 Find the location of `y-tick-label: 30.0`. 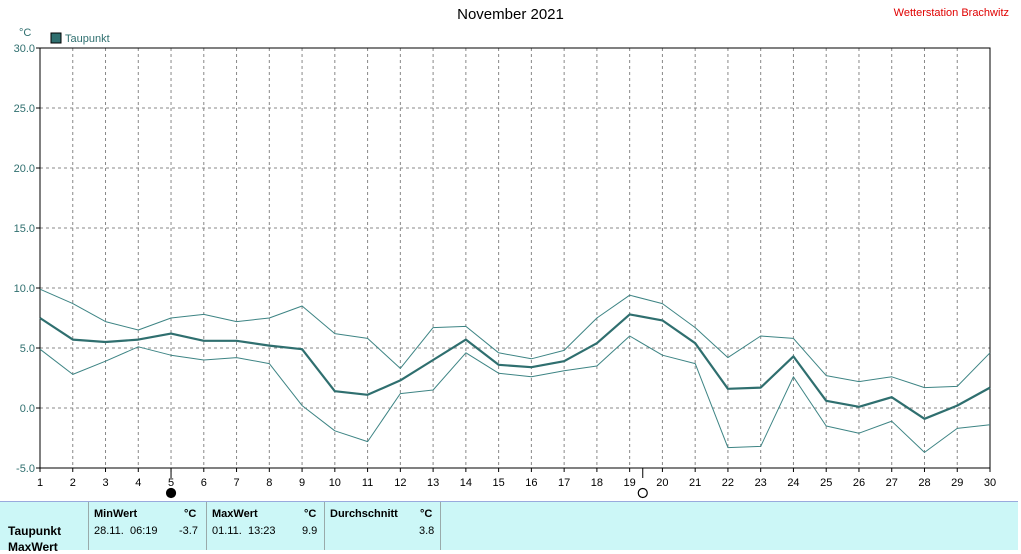

y-tick-label: 30.0 is located at coordinates (24, 49).